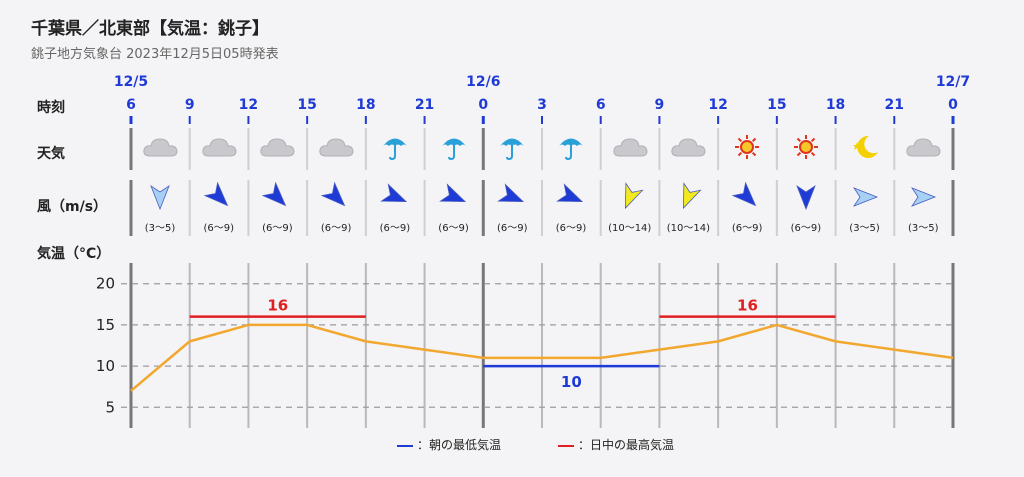  Describe the element at coordinates (155, 54) in the screenshot. I see `page-subtitle: 銚子地方気象台 2023年12月5日05時発表` at that location.